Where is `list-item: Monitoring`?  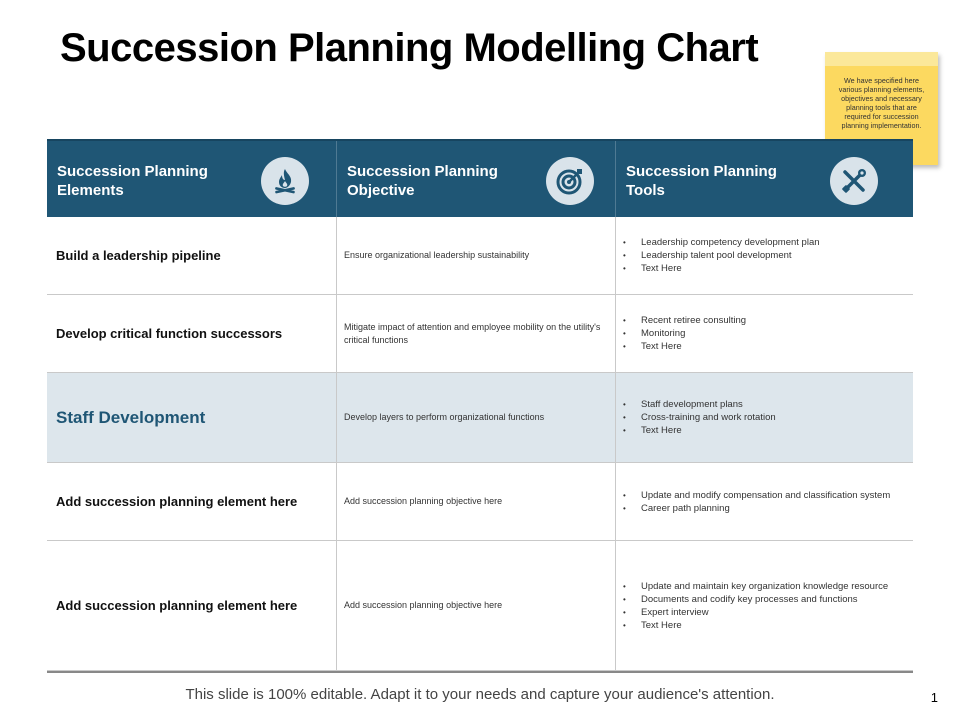 list-item: Monitoring is located at coordinates (689, 333).